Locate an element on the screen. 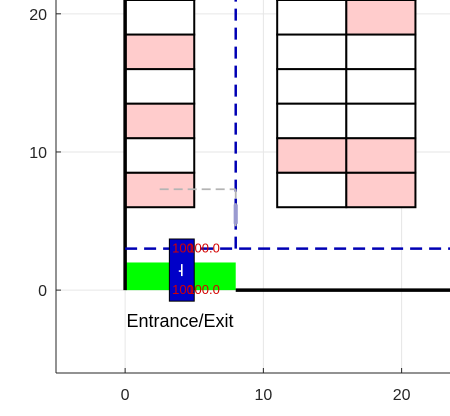 The image size is (450, 416). y-tick-label: 10 is located at coordinates (38, 153).